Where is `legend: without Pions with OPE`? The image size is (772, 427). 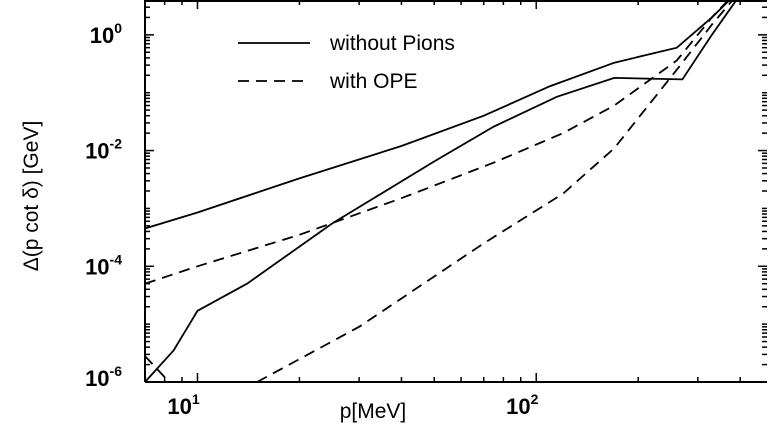 legend: without Pions with OPE is located at coordinates (346, 62).